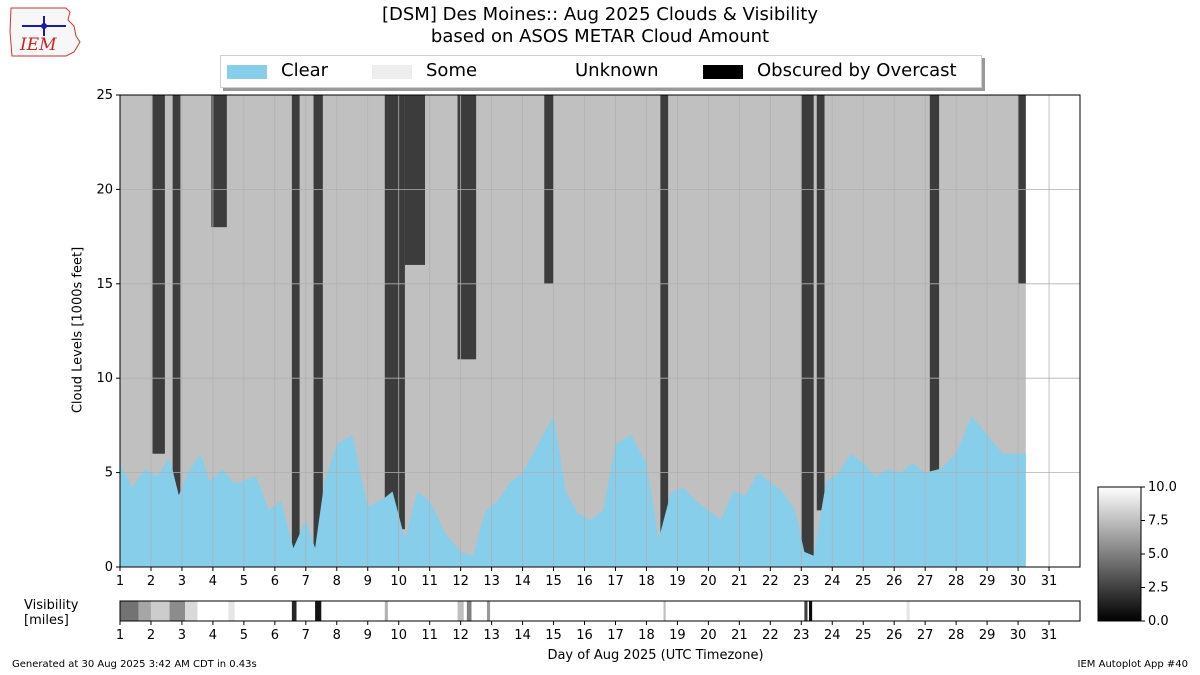 Image resolution: width=1200 pixels, height=675 pixels. I want to click on logo-text: IEM, so click(38, 45).